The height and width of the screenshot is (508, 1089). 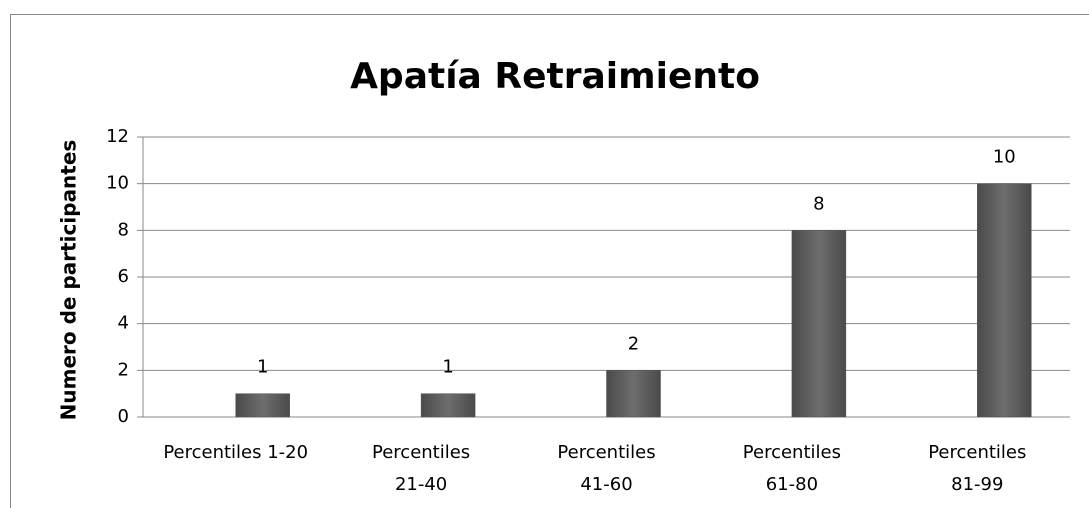 What do you see at coordinates (792, 484) in the screenshot?
I see `x-tick-label-line: 61-80` at bounding box center [792, 484].